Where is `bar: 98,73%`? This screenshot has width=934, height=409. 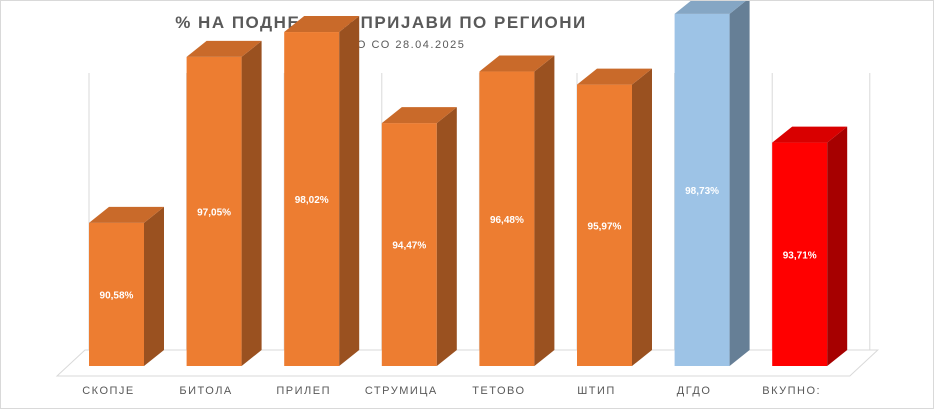
bar: 98,73% is located at coordinates (712, 183).